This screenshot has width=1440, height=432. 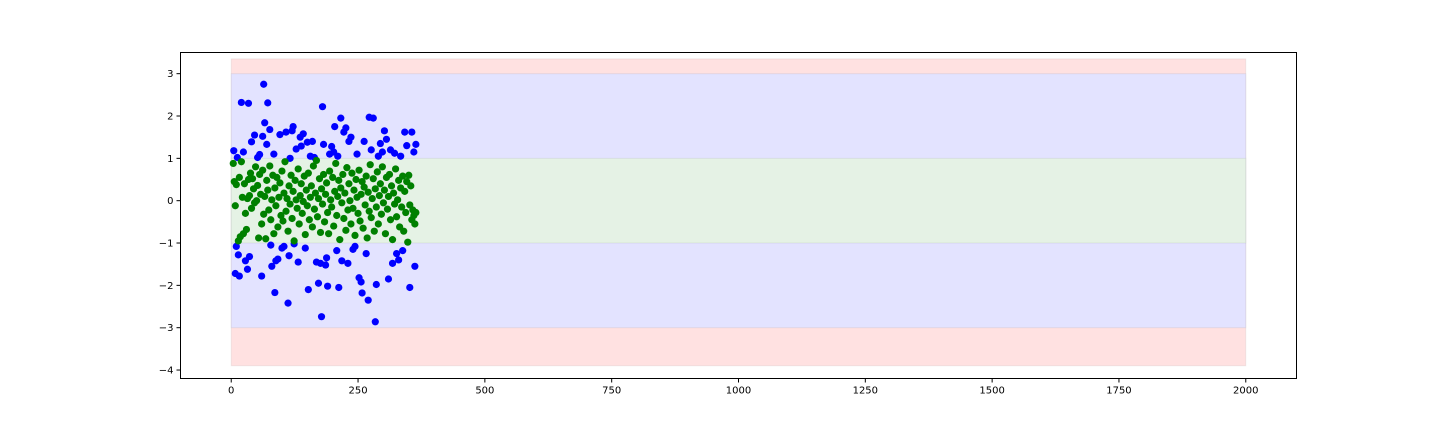 I want to click on x-tick-label-1: 250, so click(x=357, y=391).